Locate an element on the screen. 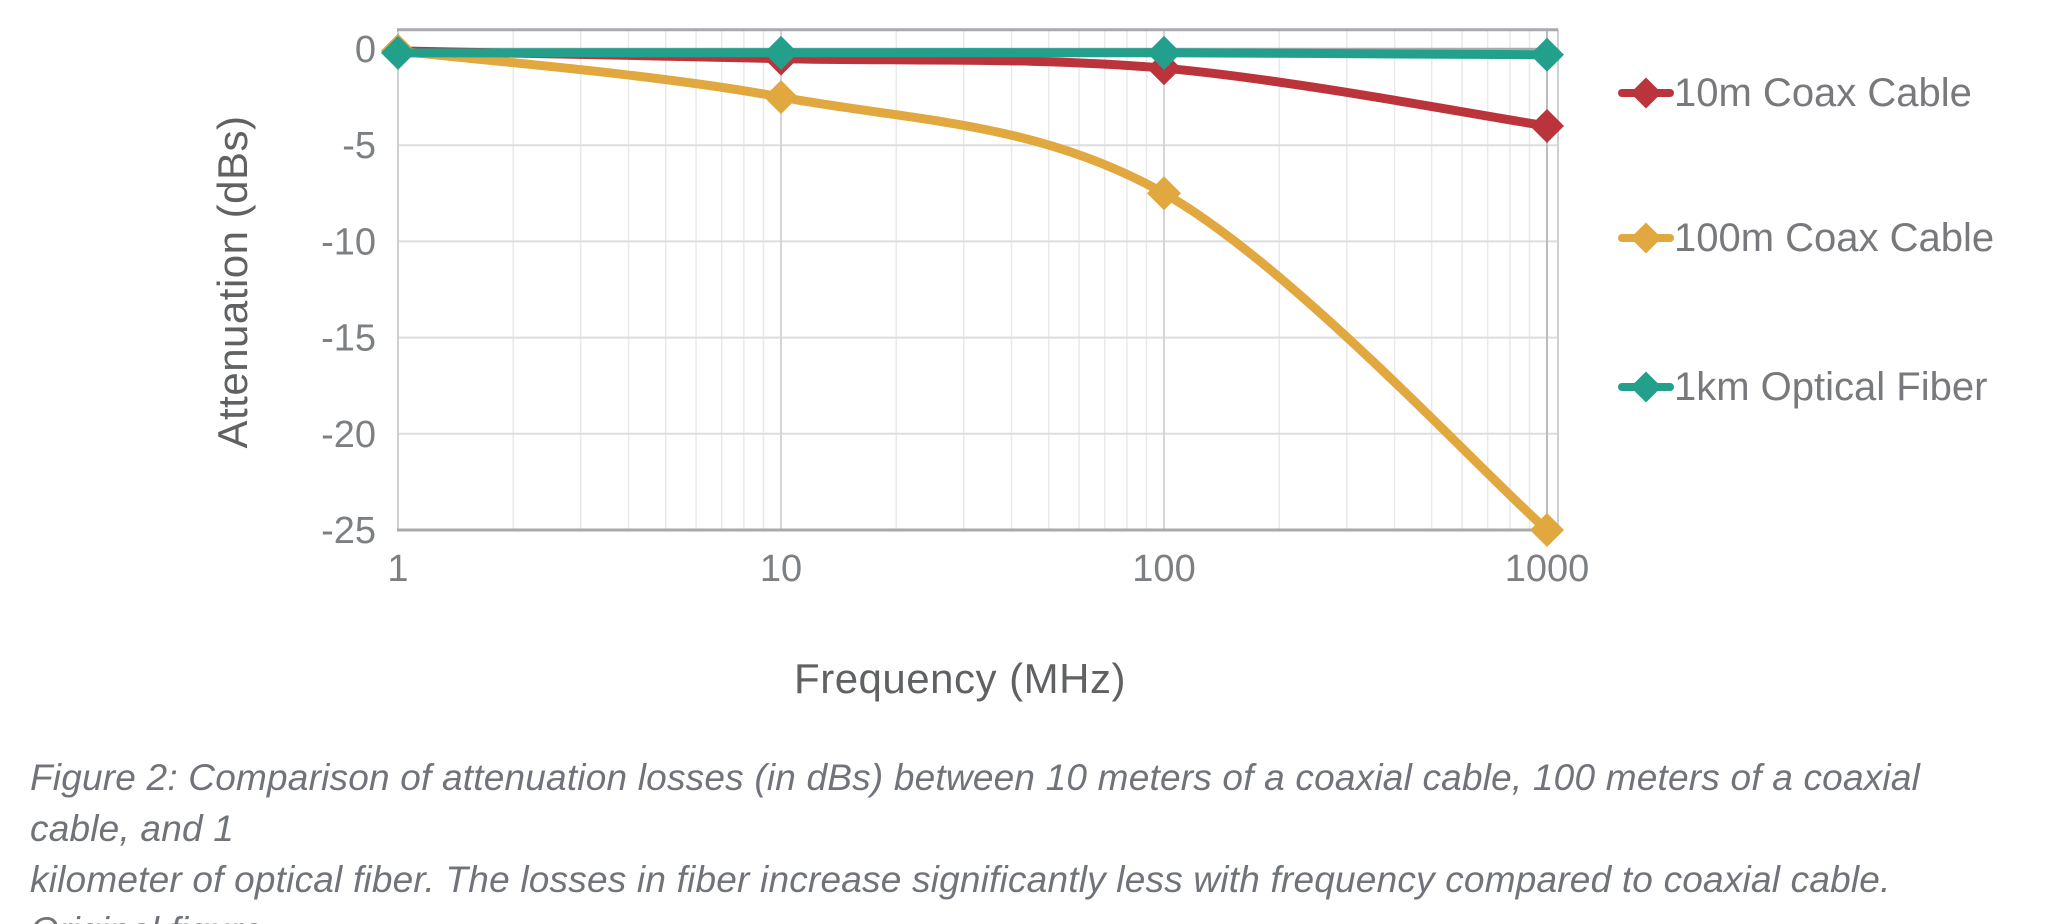 This screenshot has height=924, width=2054. y-tick-label: 0 is located at coordinates (365, 50).